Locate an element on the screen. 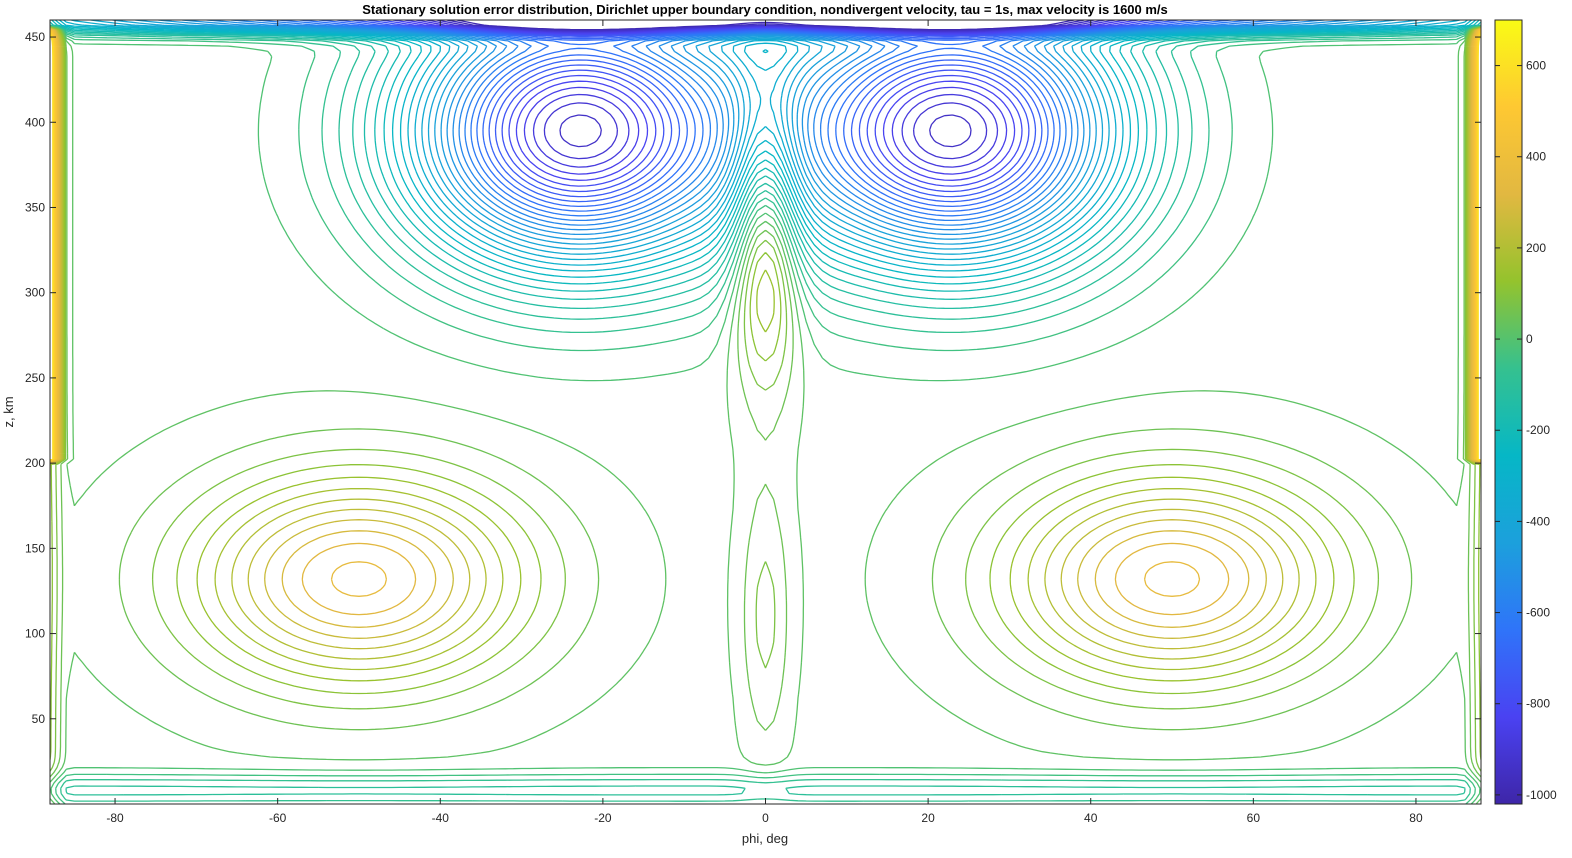 The image size is (1572, 858). x-tick-label-7: 60 is located at coordinates (1254, 818).